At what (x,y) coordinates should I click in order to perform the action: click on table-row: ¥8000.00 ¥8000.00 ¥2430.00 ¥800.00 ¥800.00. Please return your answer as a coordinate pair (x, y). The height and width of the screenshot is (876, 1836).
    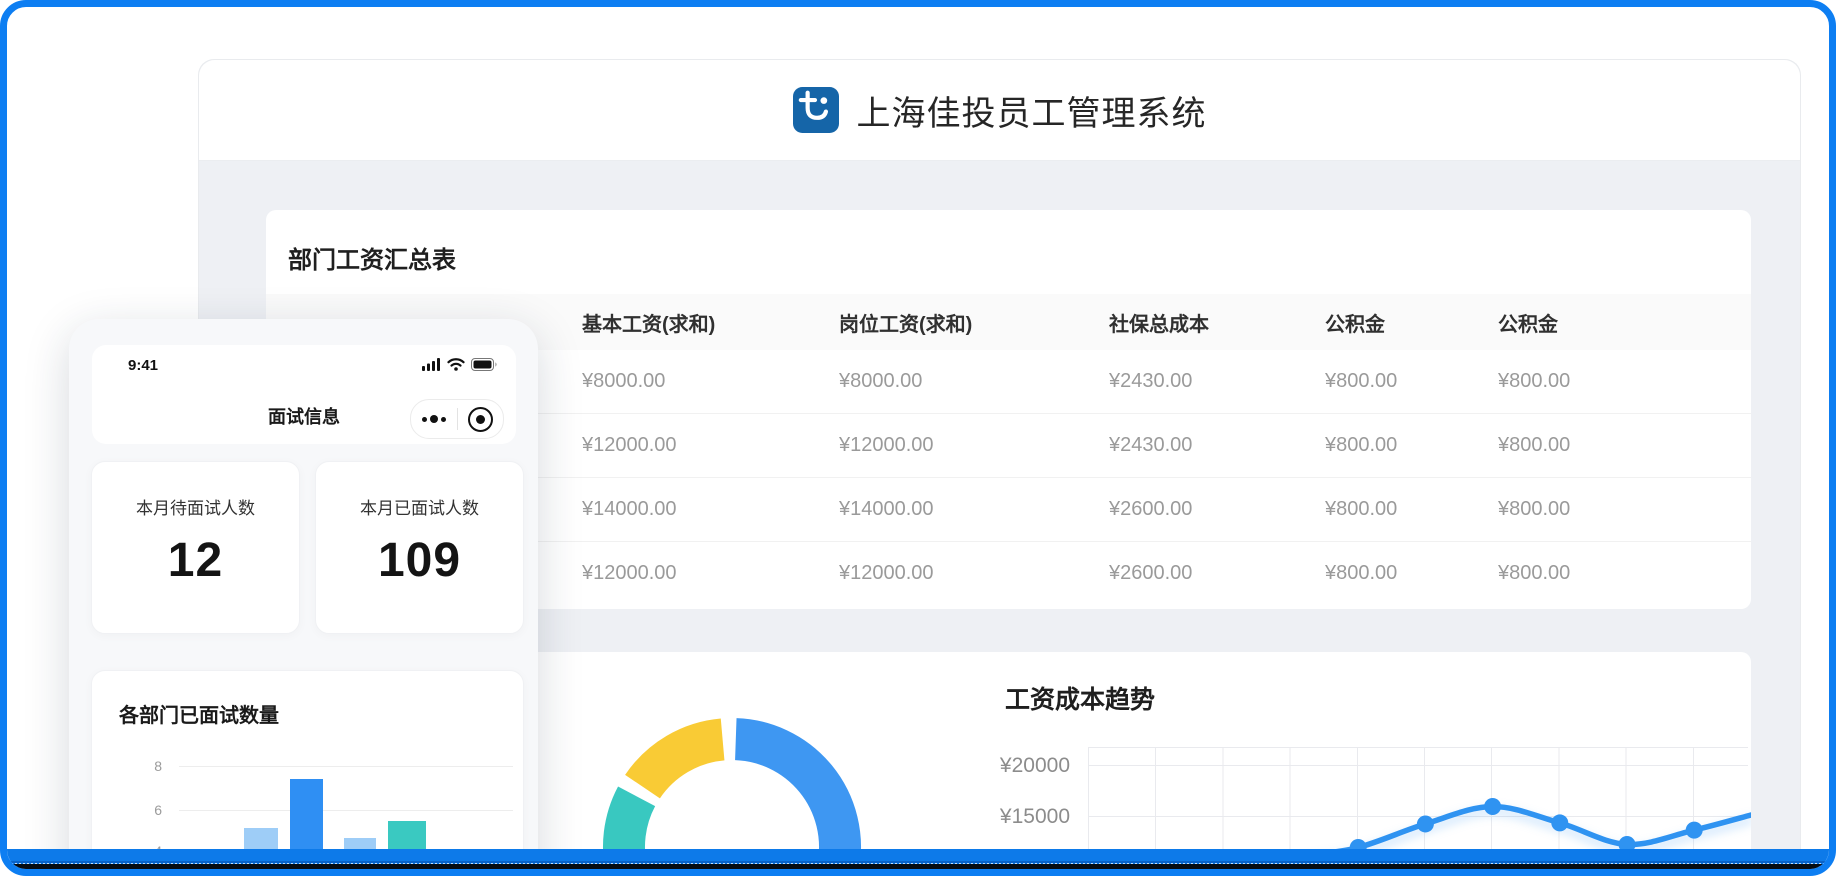
    Looking at the image, I should click on (1008, 382).